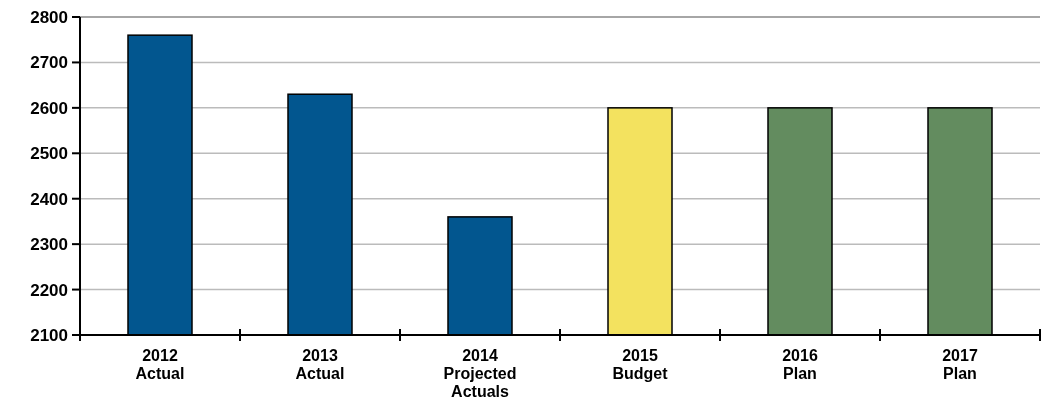 This screenshot has width=1058, height=416. What do you see at coordinates (49, 108) in the screenshot?
I see `y-tick-label: 2600` at bounding box center [49, 108].